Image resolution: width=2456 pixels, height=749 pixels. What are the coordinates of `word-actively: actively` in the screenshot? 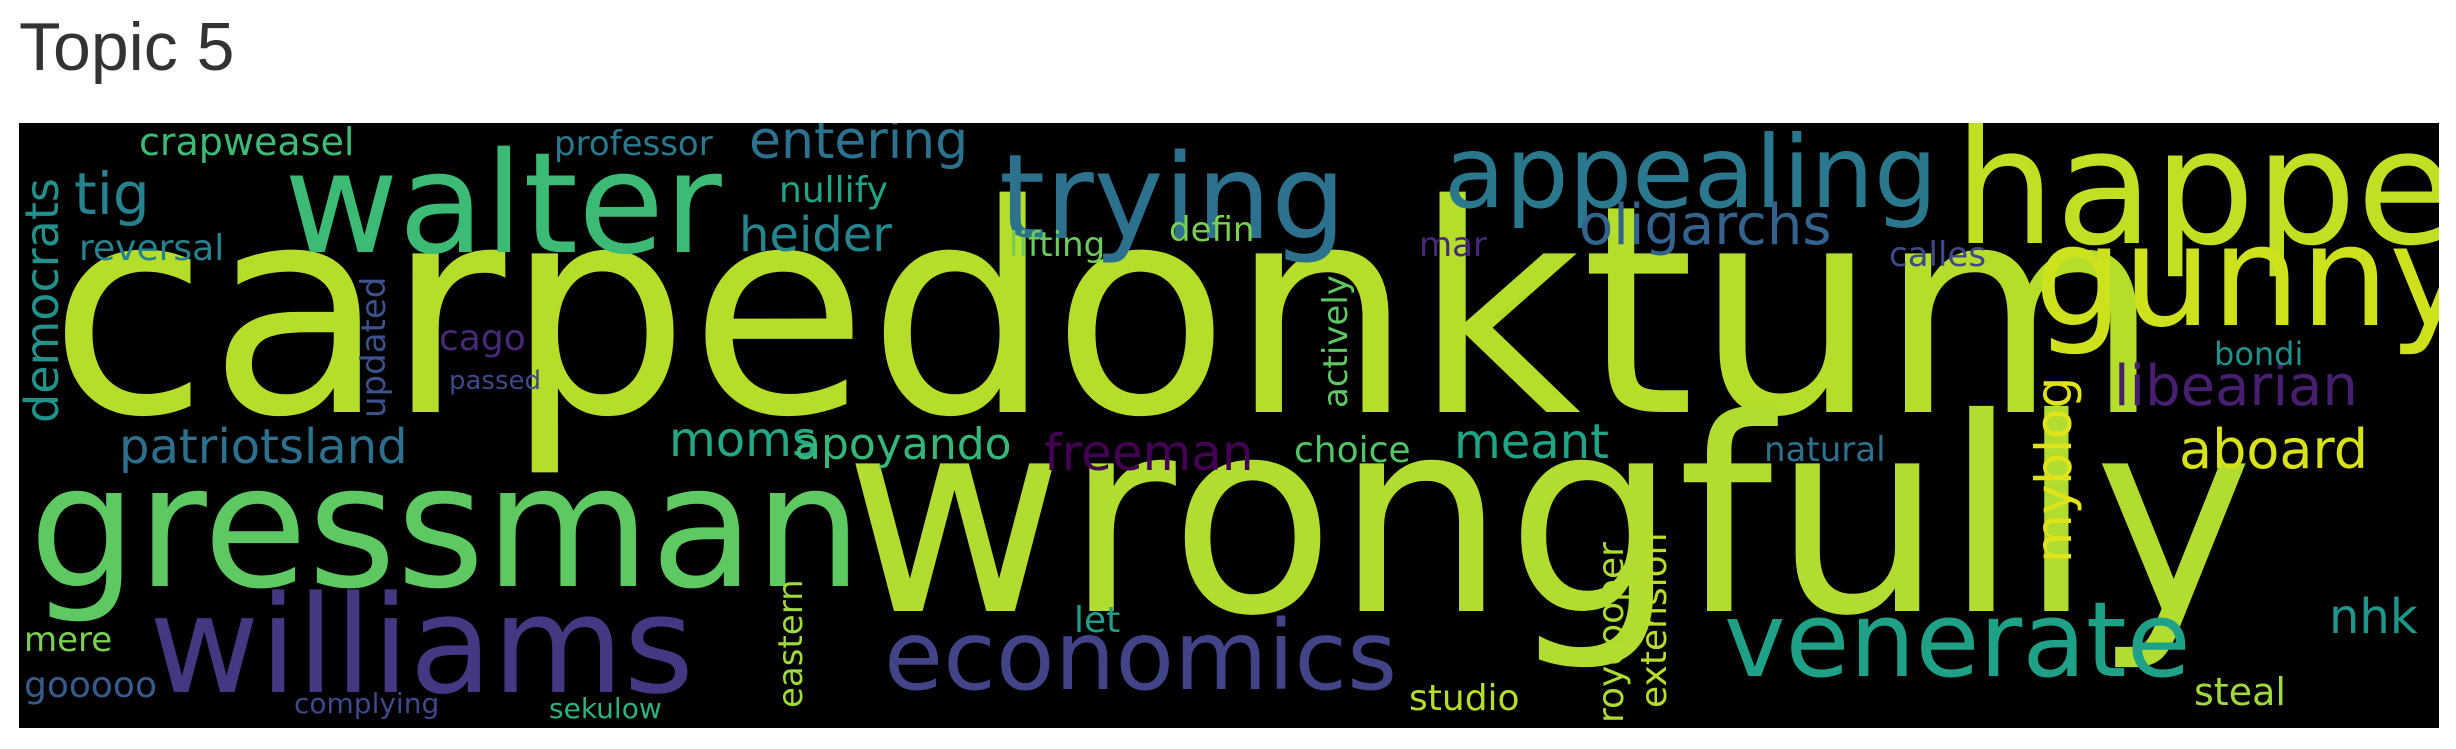 It's located at (1336, 341).